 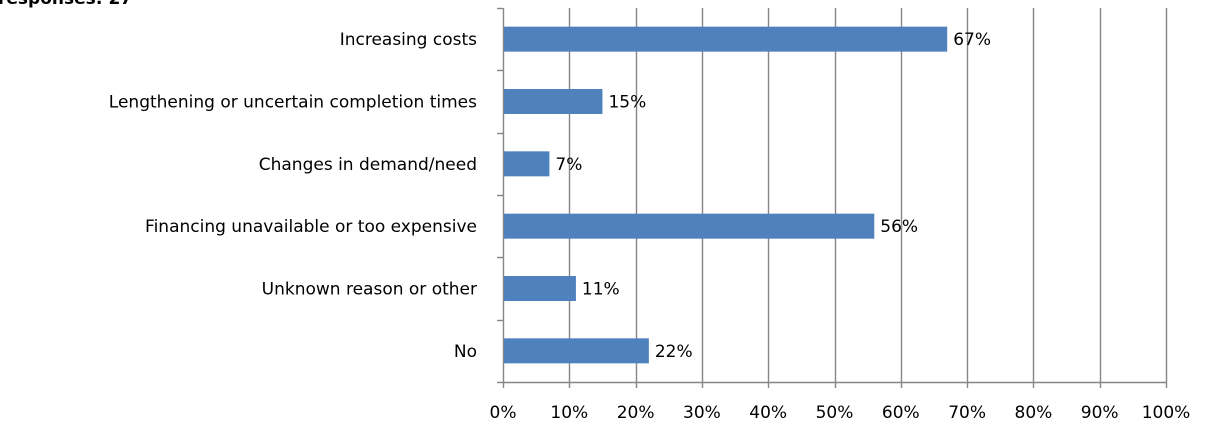 I want to click on data-label: 11%, so click(x=601, y=290).